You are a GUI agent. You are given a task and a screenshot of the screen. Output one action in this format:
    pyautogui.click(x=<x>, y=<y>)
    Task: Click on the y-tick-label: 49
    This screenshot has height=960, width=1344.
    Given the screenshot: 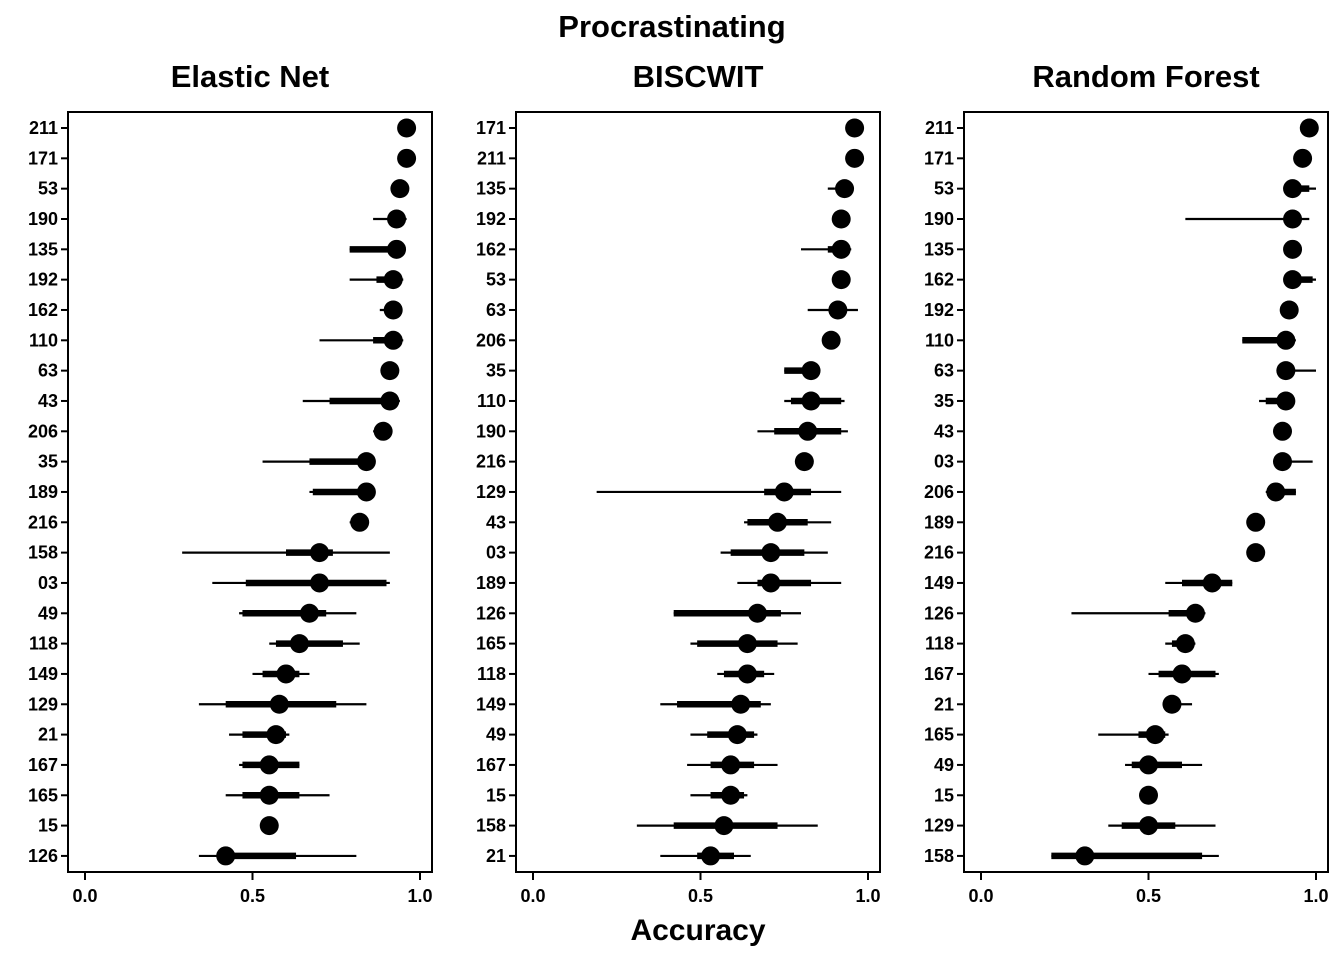 What is the action you would take?
    pyautogui.click(x=48, y=613)
    